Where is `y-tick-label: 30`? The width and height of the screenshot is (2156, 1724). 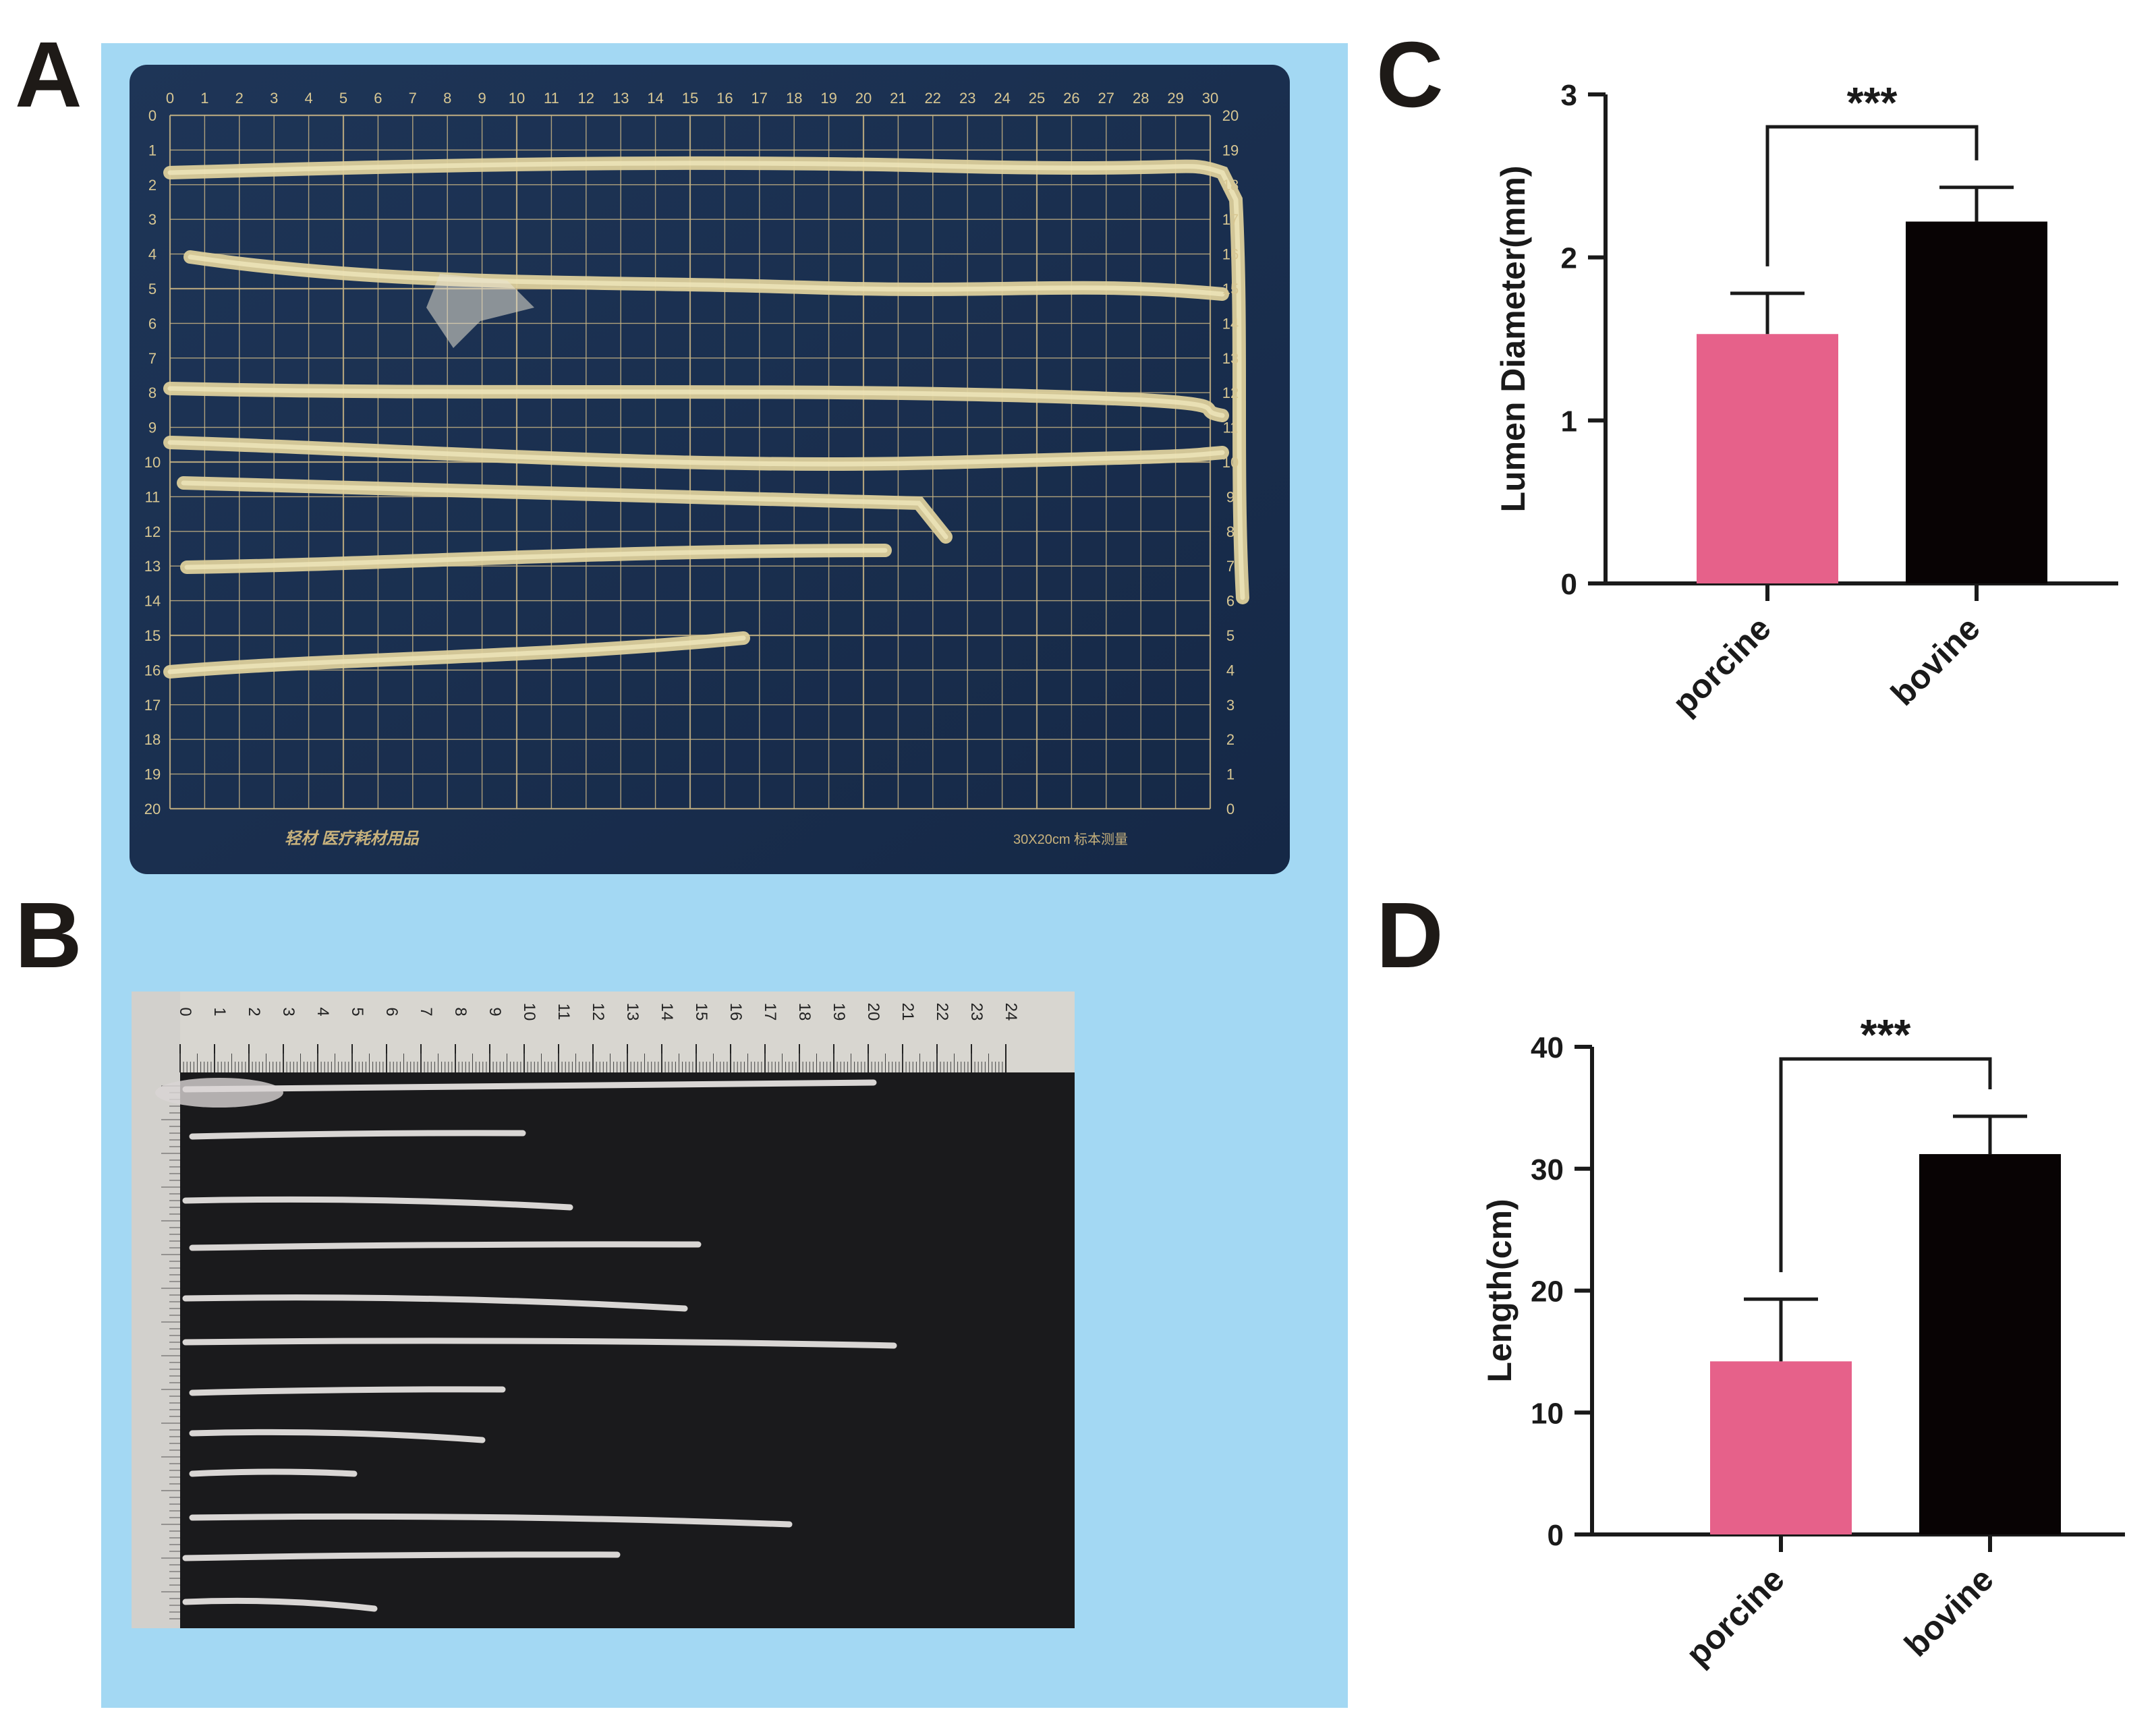 y-tick-label: 30 is located at coordinates (1547, 1169).